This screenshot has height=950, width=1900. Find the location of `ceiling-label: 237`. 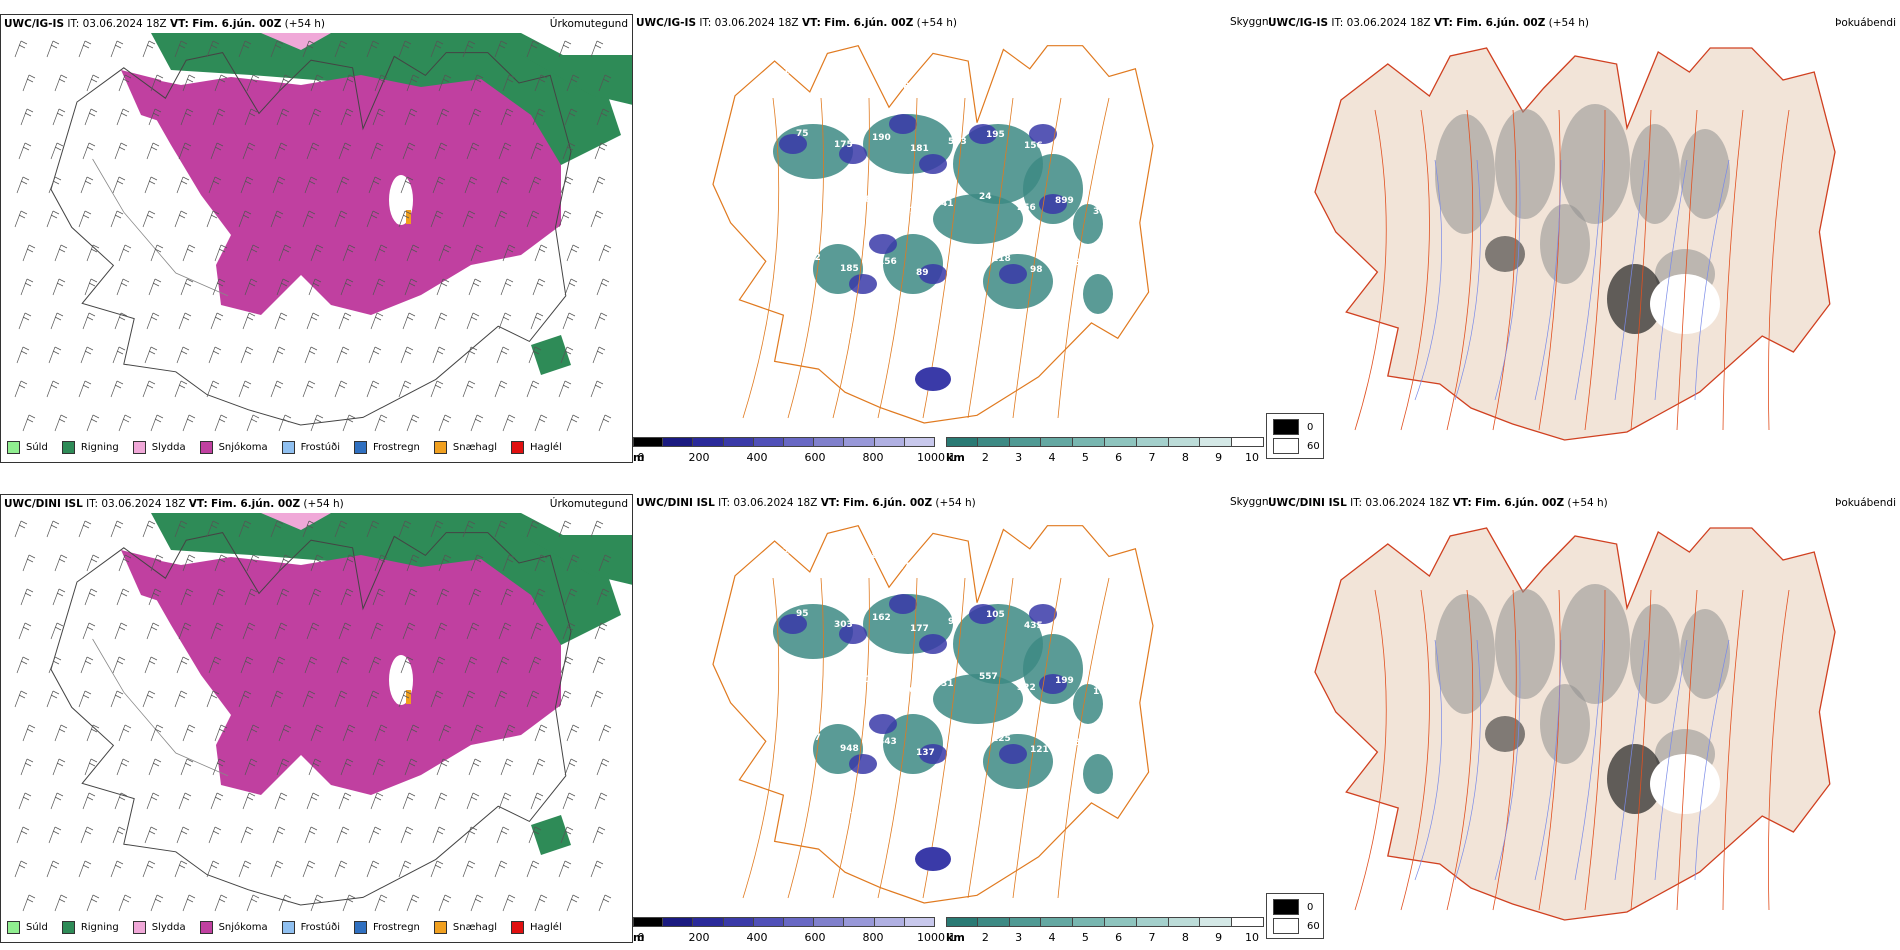

ceiling-label: 237 is located at coordinates (792, 552).